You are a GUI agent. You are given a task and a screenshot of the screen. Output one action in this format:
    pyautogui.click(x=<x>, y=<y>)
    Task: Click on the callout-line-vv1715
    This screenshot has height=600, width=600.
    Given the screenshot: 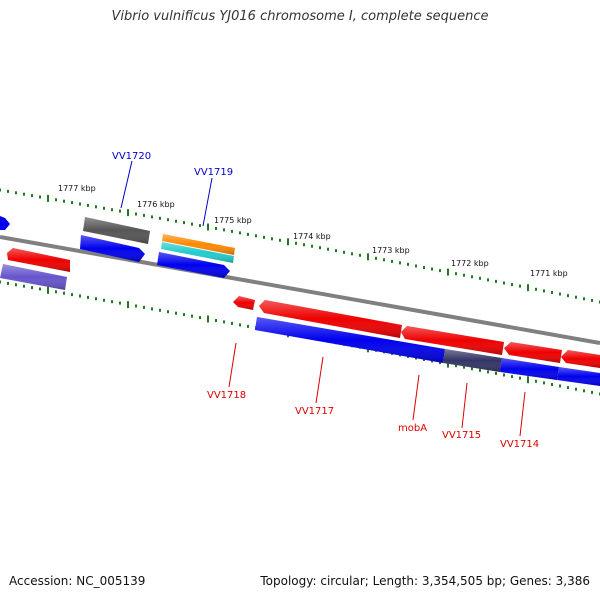 What is the action you would take?
    pyautogui.click(x=464, y=405)
    